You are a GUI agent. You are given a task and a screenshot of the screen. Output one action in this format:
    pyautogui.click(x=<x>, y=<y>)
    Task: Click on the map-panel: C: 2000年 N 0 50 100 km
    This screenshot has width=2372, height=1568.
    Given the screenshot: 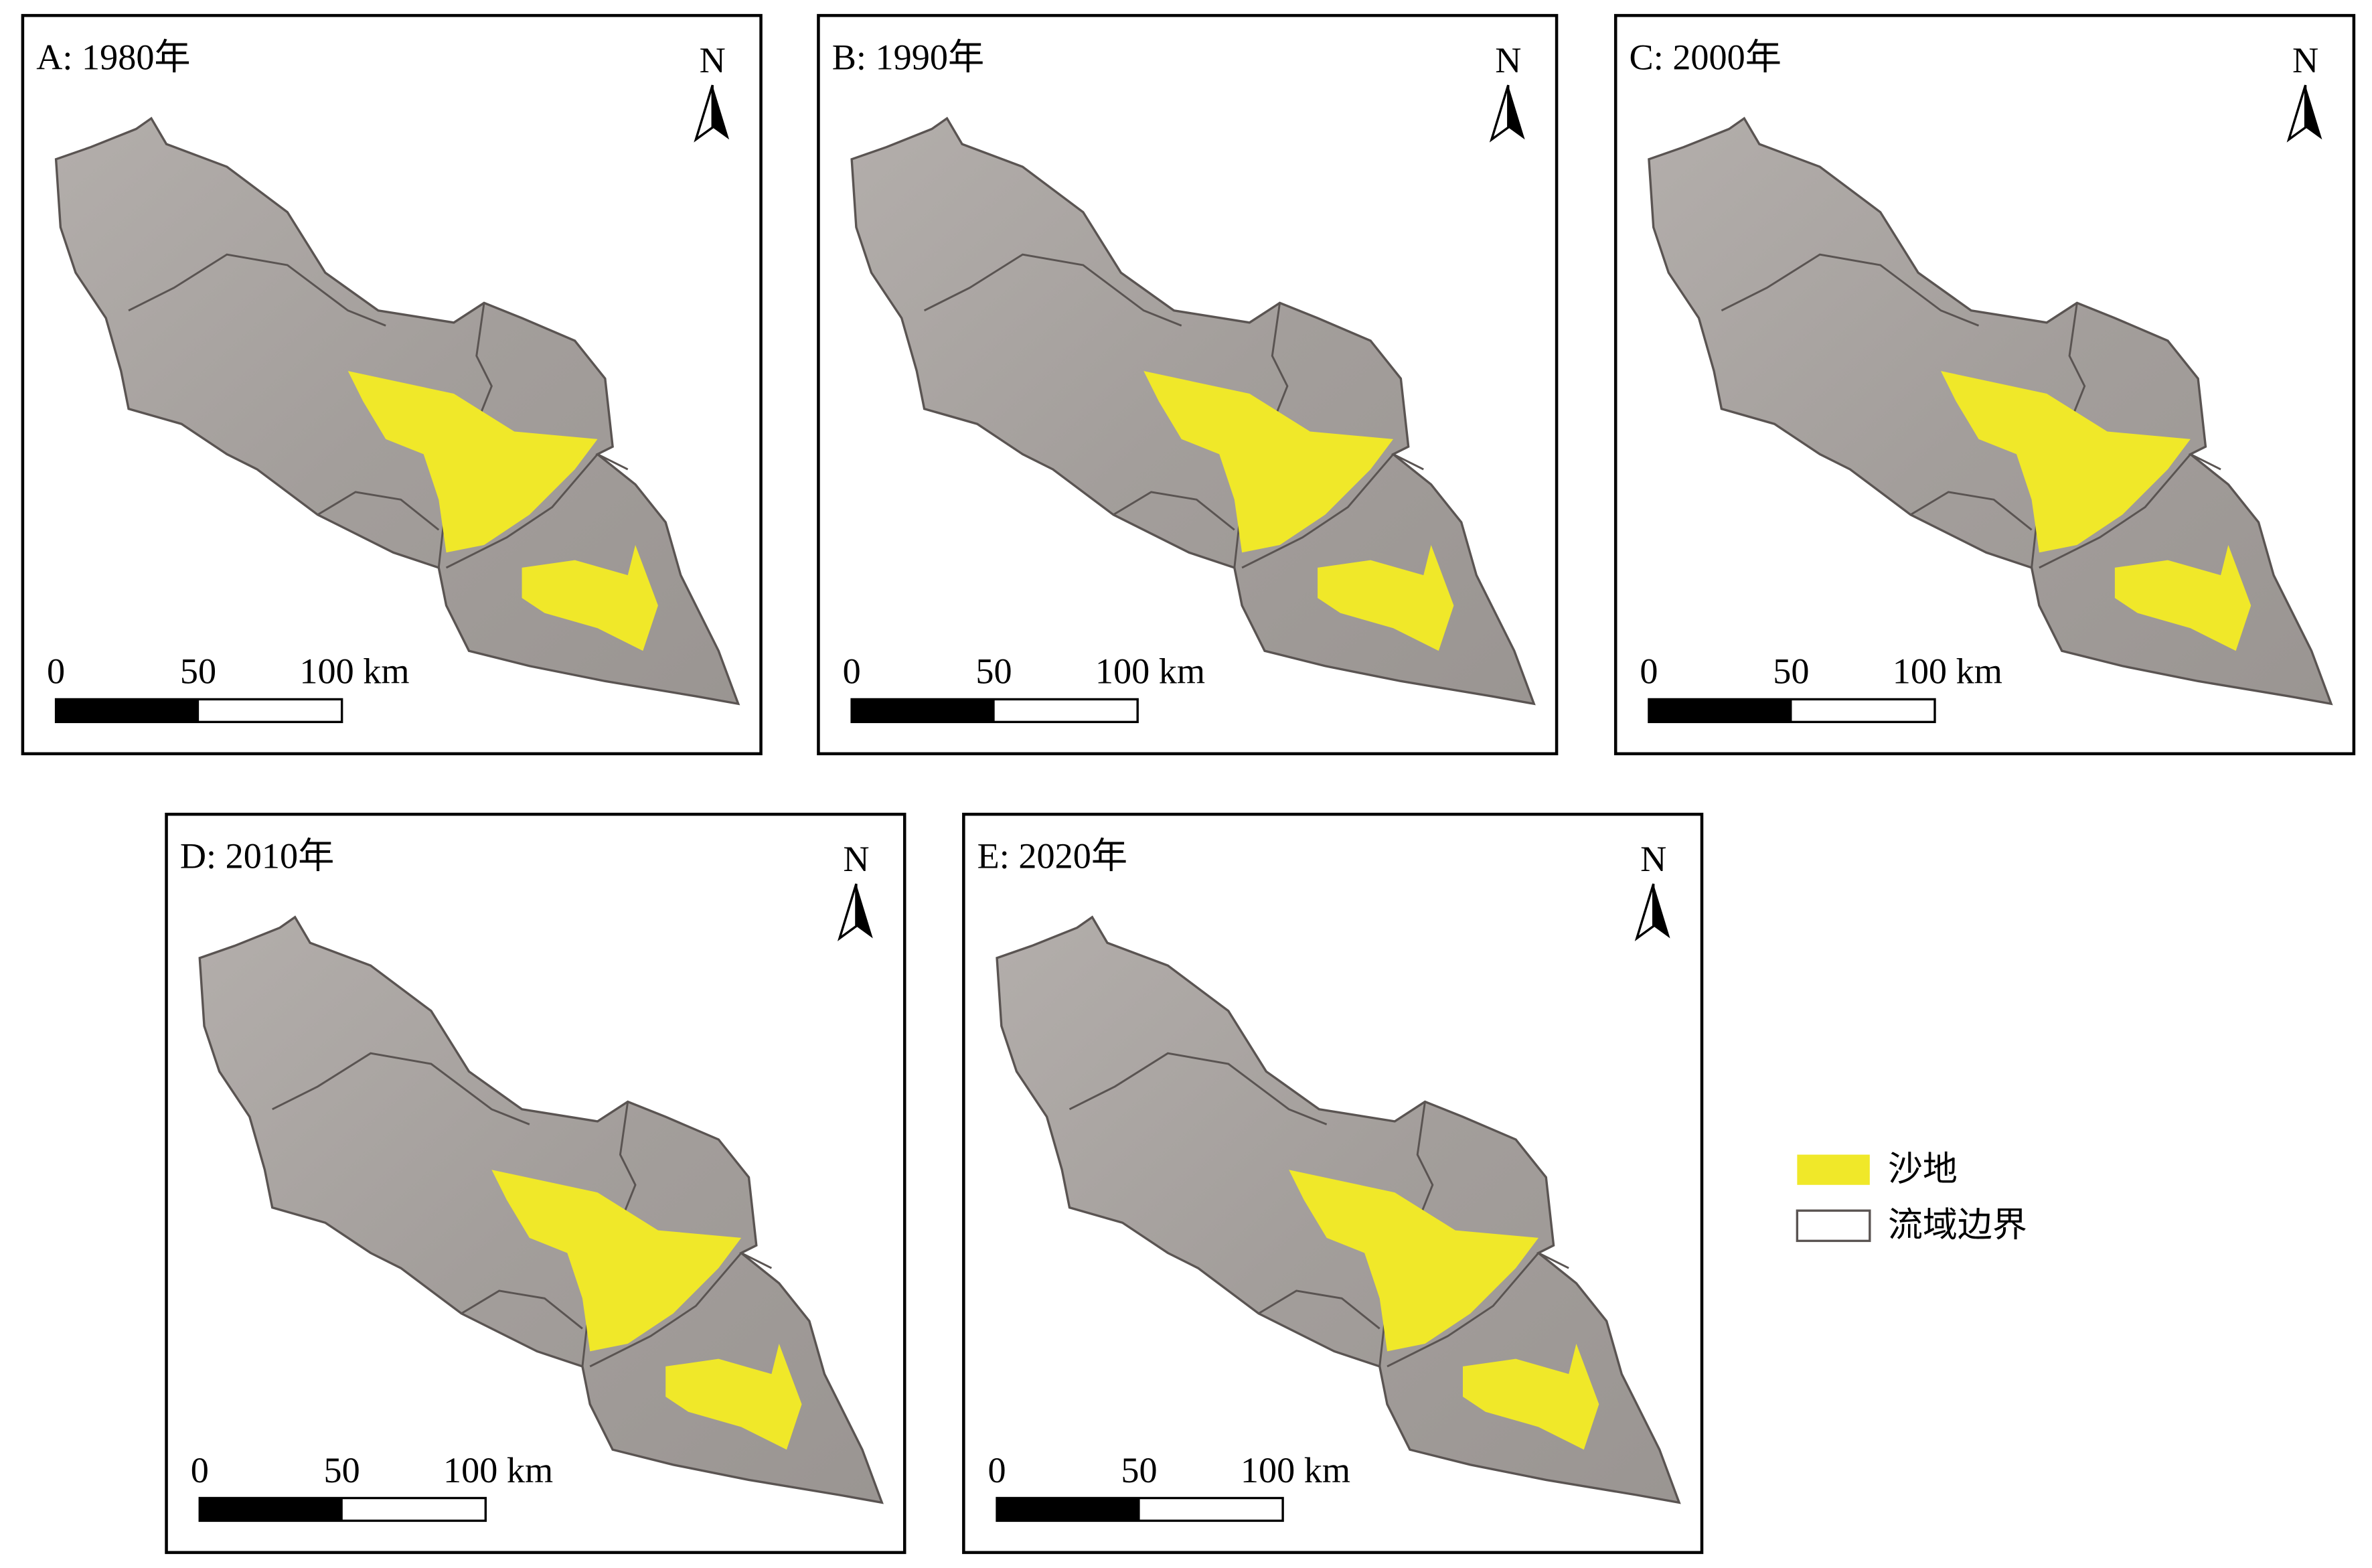 What is the action you would take?
    pyautogui.click(x=1984, y=384)
    